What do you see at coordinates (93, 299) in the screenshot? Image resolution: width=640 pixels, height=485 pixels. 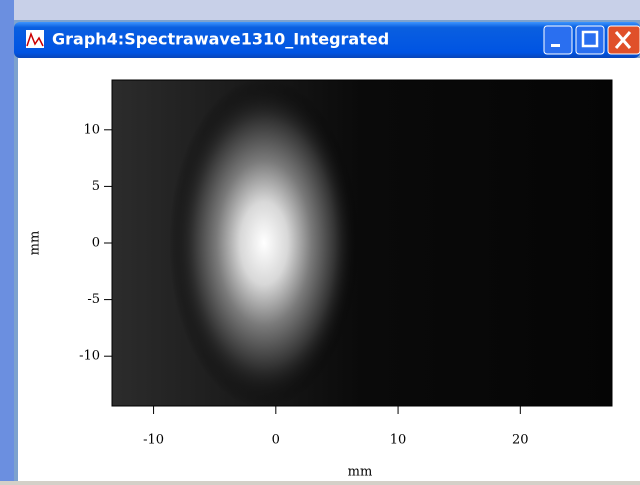 I see `y-tick-label: -5` at bounding box center [93, 299].